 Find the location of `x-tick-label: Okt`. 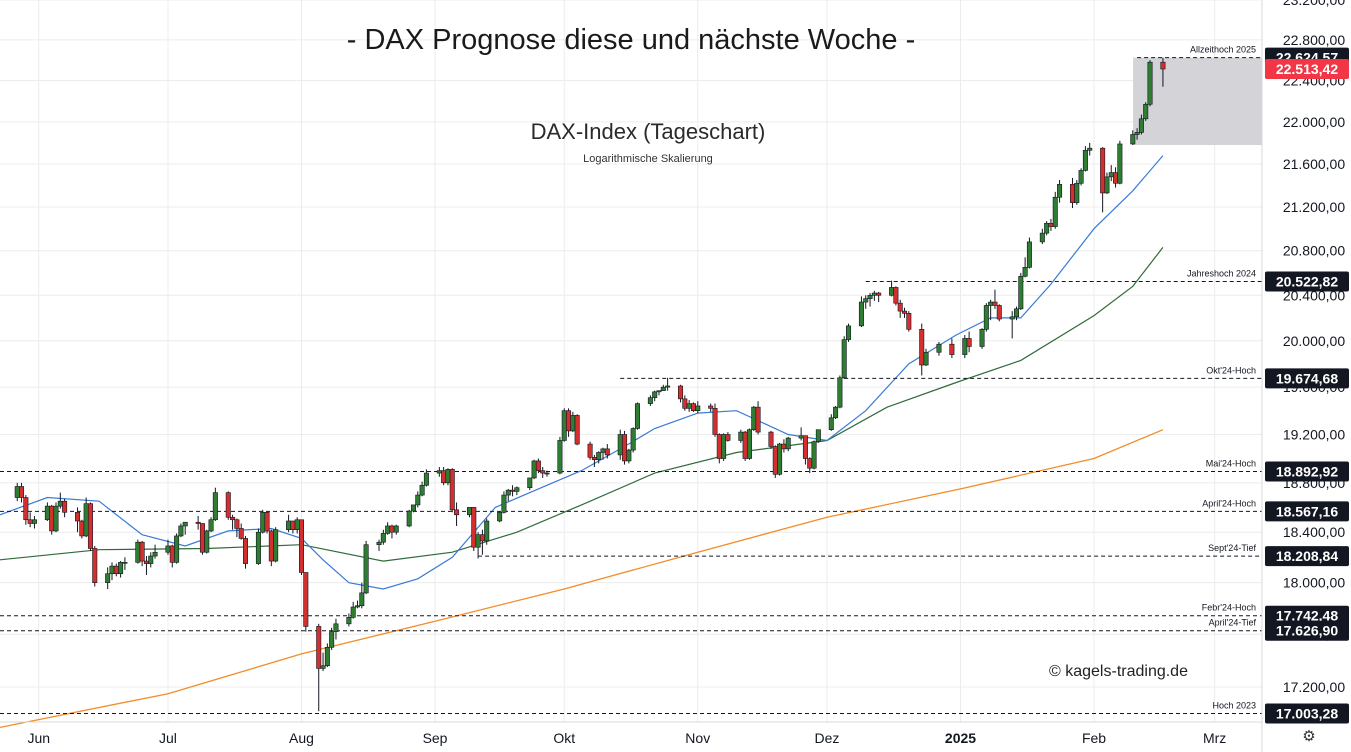

x-tick-label: Okt is located at coordinates (564, 738).